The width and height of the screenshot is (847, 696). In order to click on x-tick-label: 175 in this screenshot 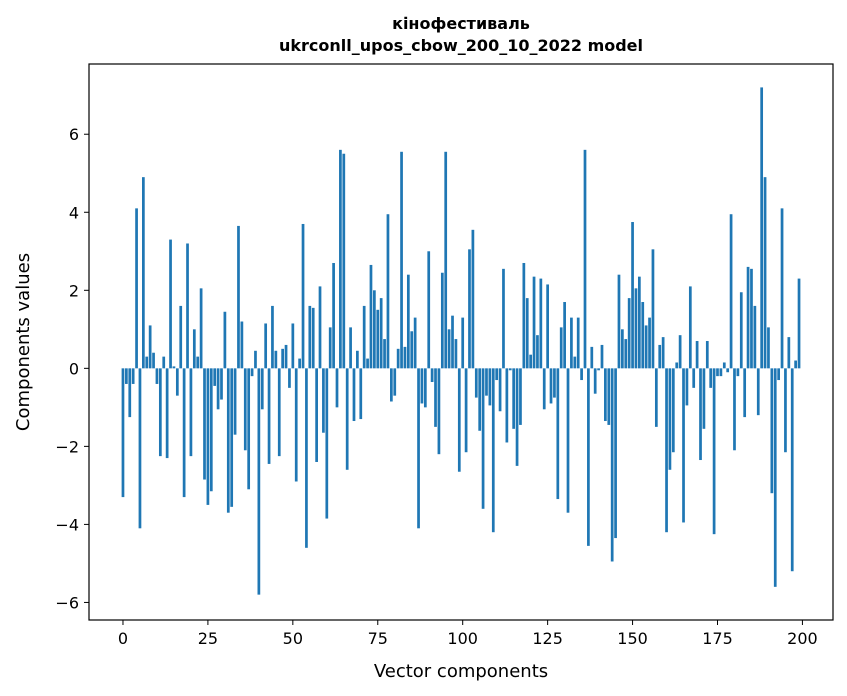, I will do `click(717, 638)`.